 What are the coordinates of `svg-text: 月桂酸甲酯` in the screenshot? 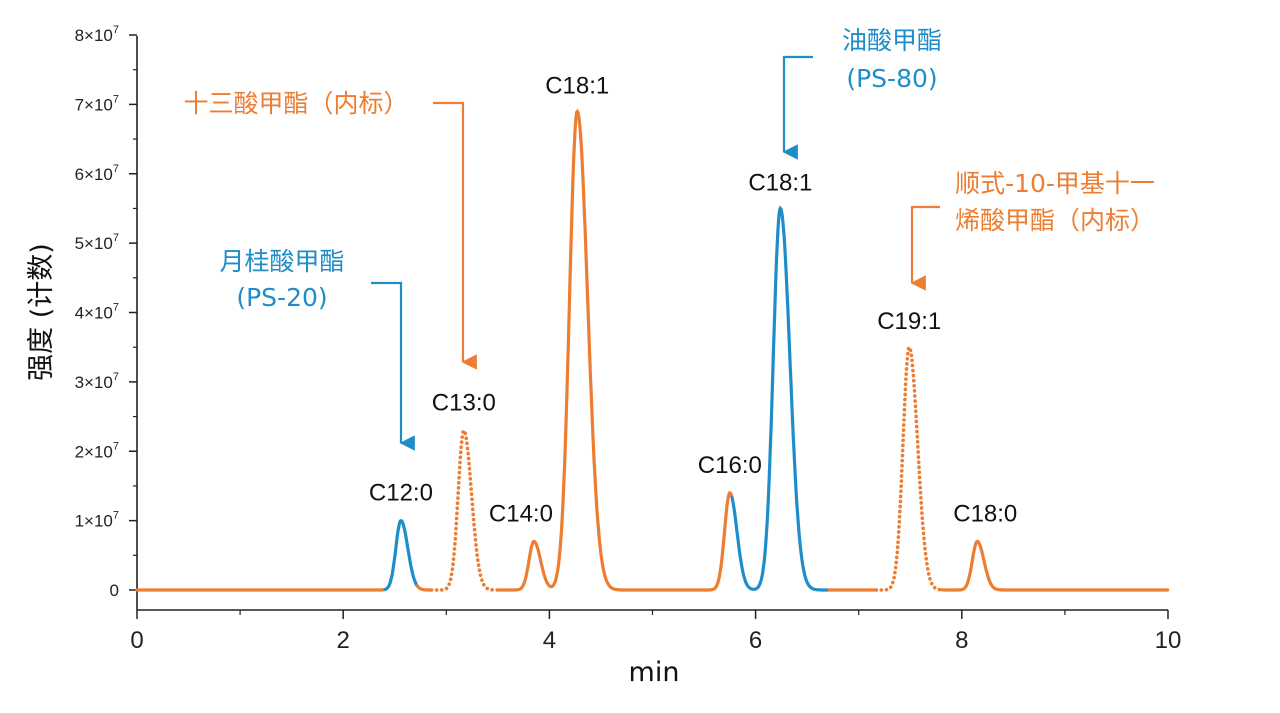 It's located at (281, 261).